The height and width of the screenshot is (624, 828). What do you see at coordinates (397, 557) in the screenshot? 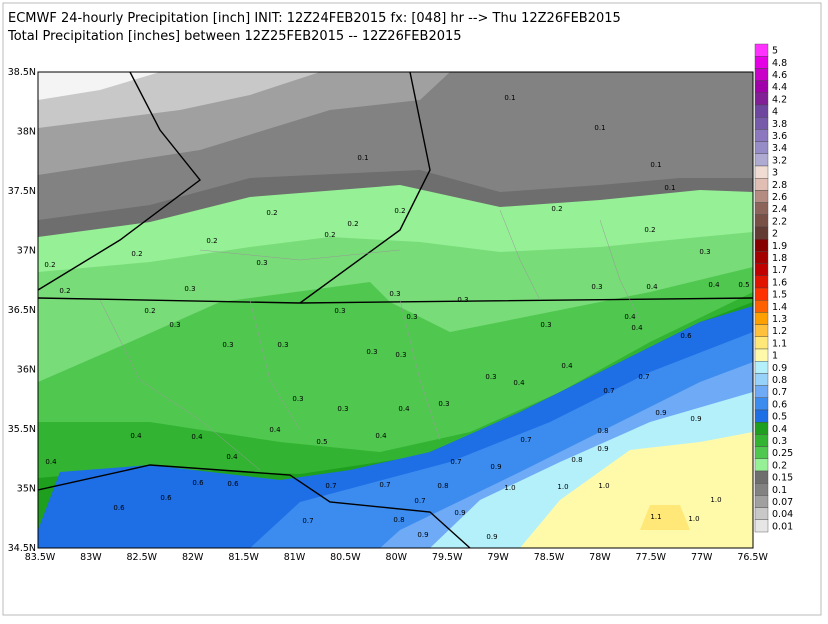
I see `lon-label: 80W` at bounding box center [397, 557].